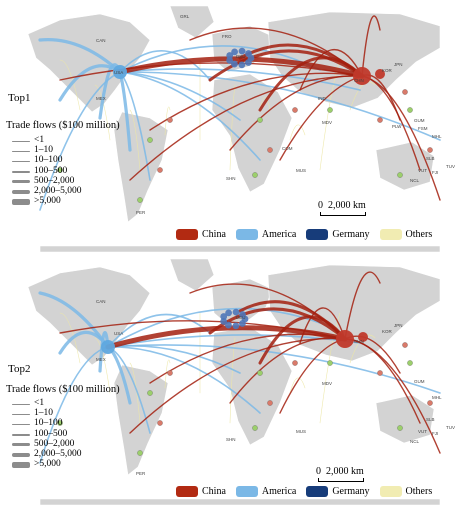  Describe the element at coordinates (414, 441) in the screenshot. I see `country-code-label: NCL` at that location.